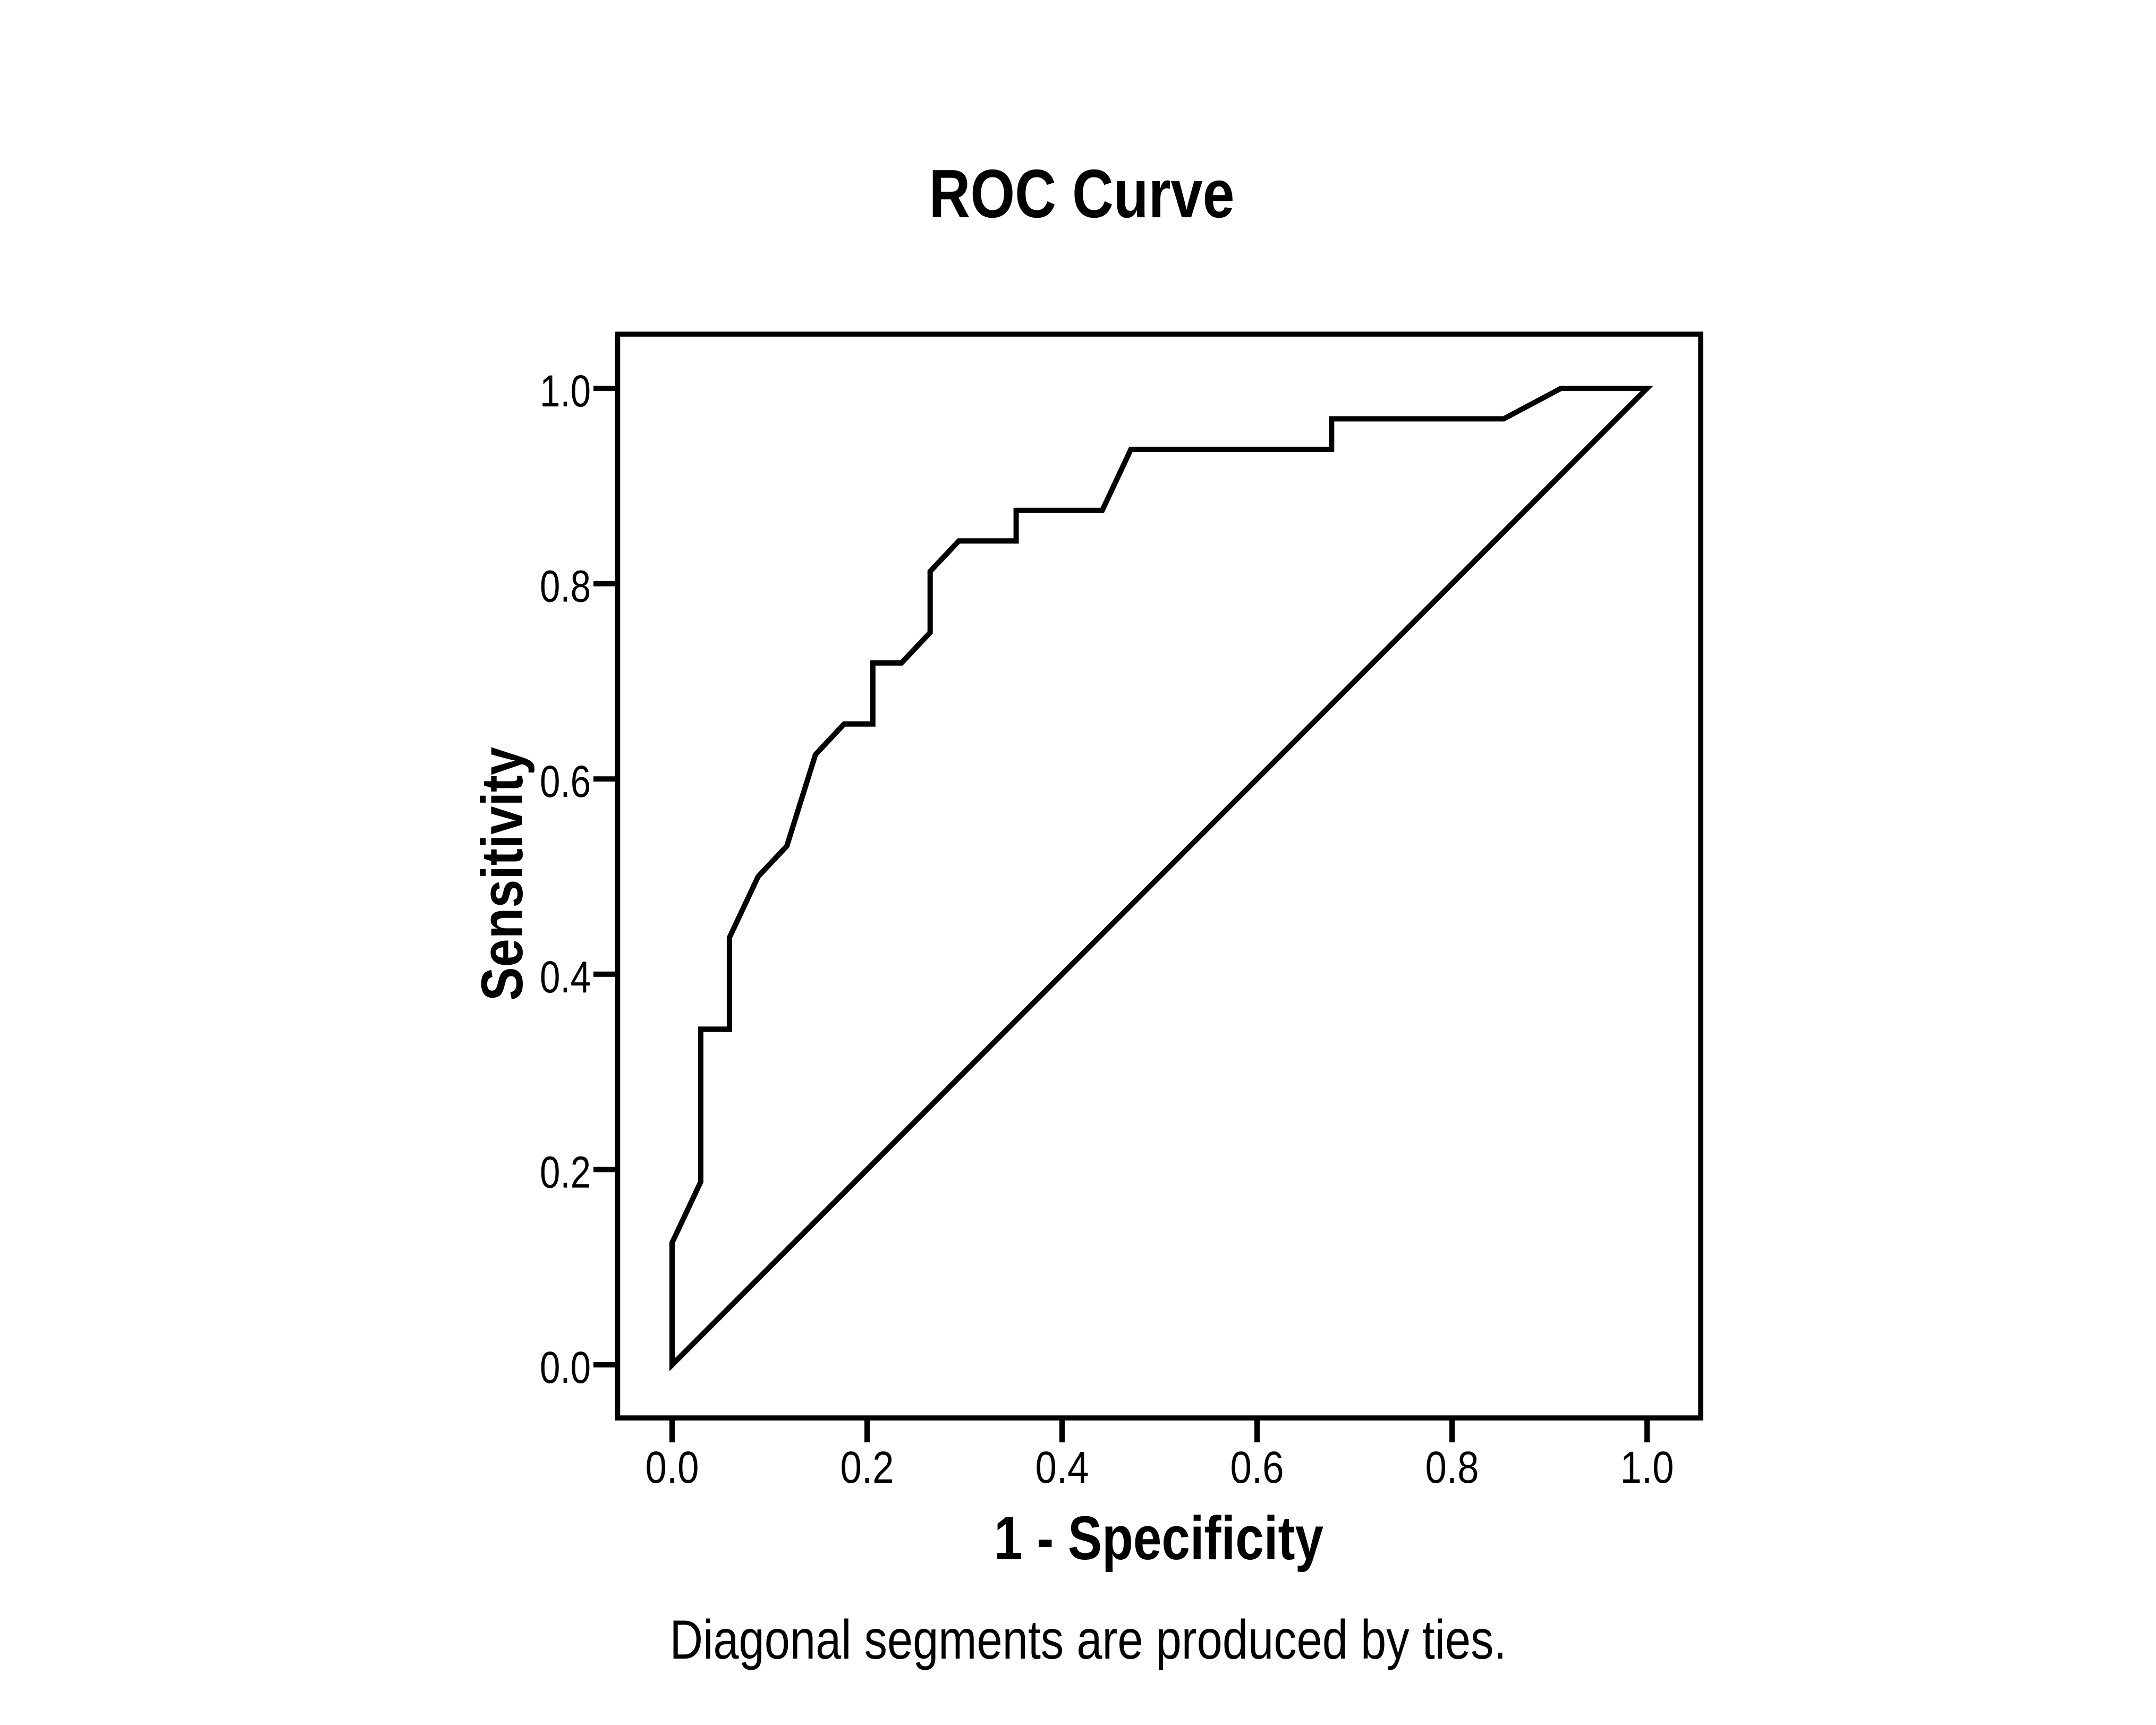 This screenshot has width=2156, height=1725. Describe the element at coordinates (502, 874) in the screenshot. I see `svg-text: Sensitivity` at that location.